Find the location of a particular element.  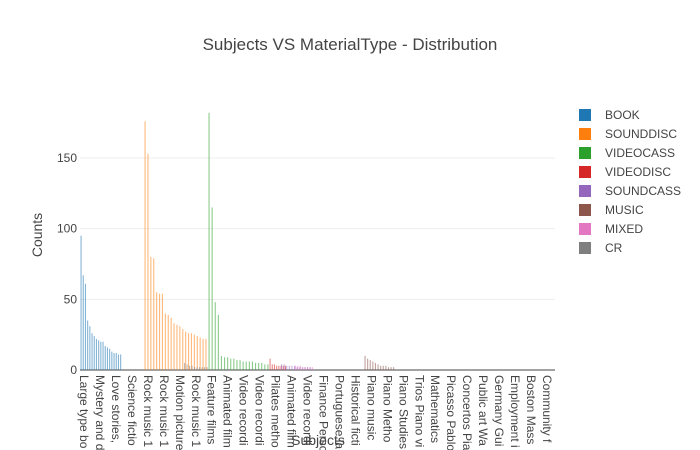

legend-item-videocass: VIDEOCASS is located at coordinates (627, 153).